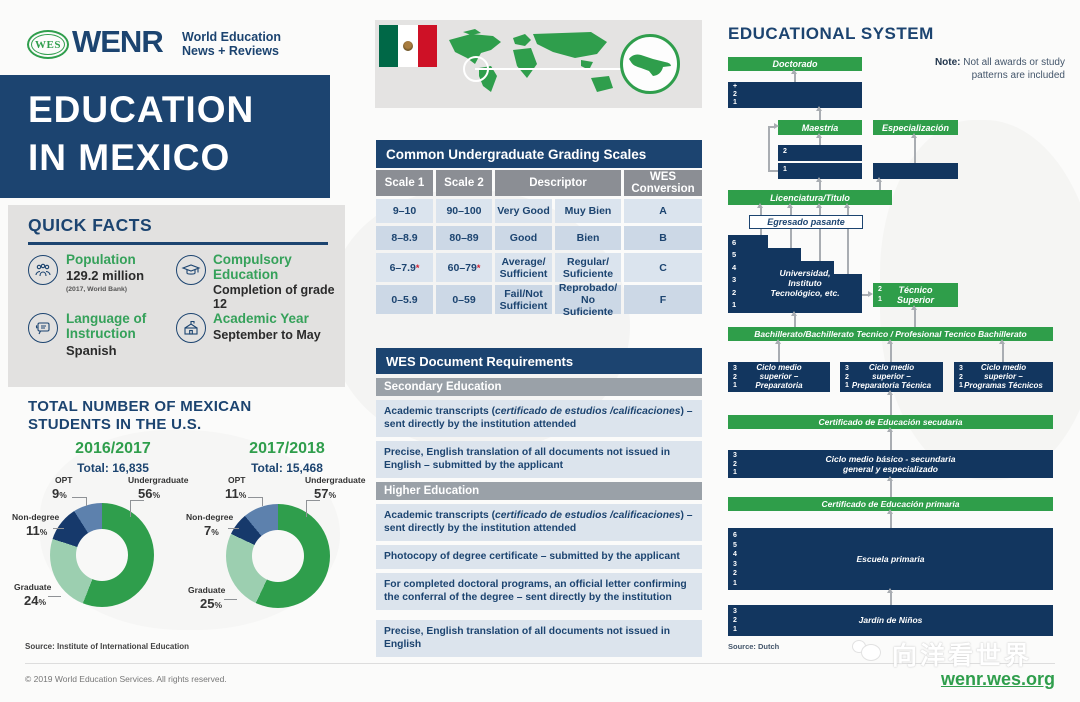  Describe the element at coordinates (404, 267) in the screenshot. I see `table-cell: 6–7.9 *` at that location.